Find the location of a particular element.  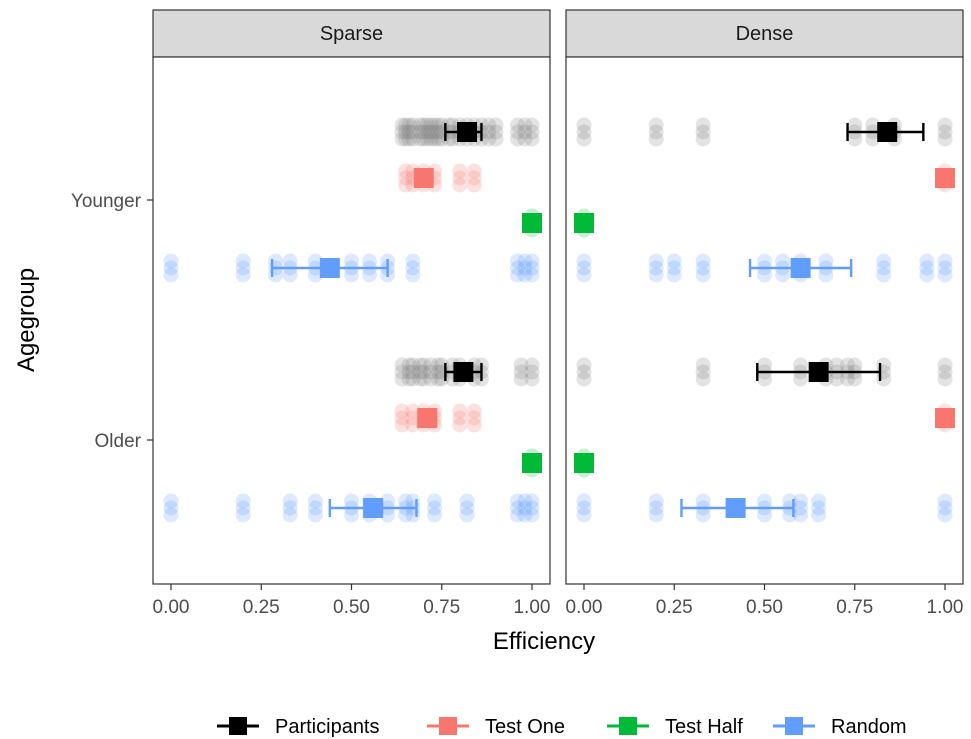

x-tick-label-sparse-4: 1.00 is located at coordinates (532, 607).